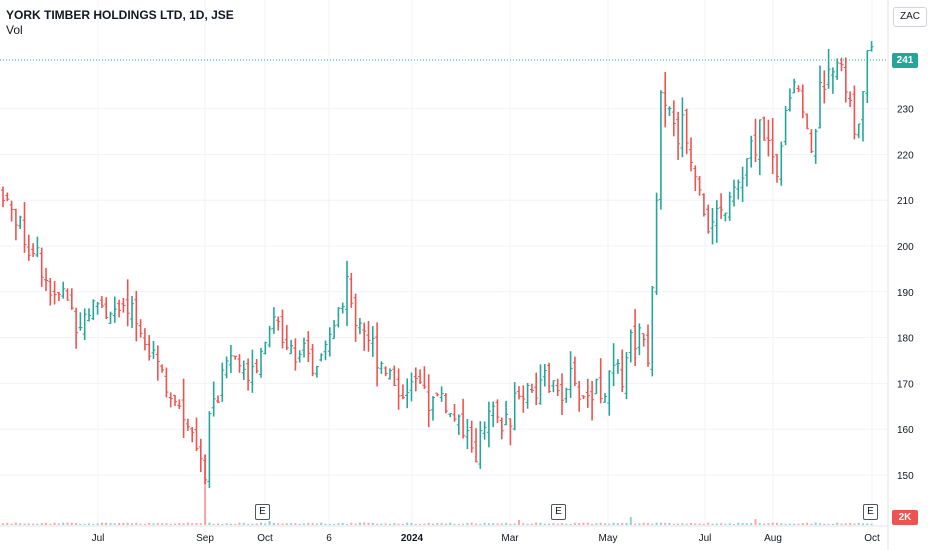 The width and height of the screenshot is (932, 550). Describe the element at coordinates (905, 339) in the screenshot. I see `price-tick-label: 180` at that location.